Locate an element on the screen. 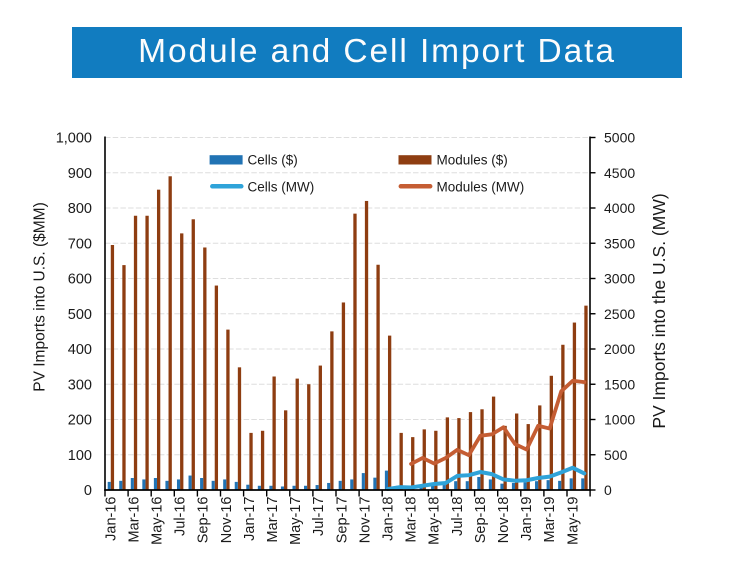  svg-text: Nov-18 is located at coordinates (504, 520).